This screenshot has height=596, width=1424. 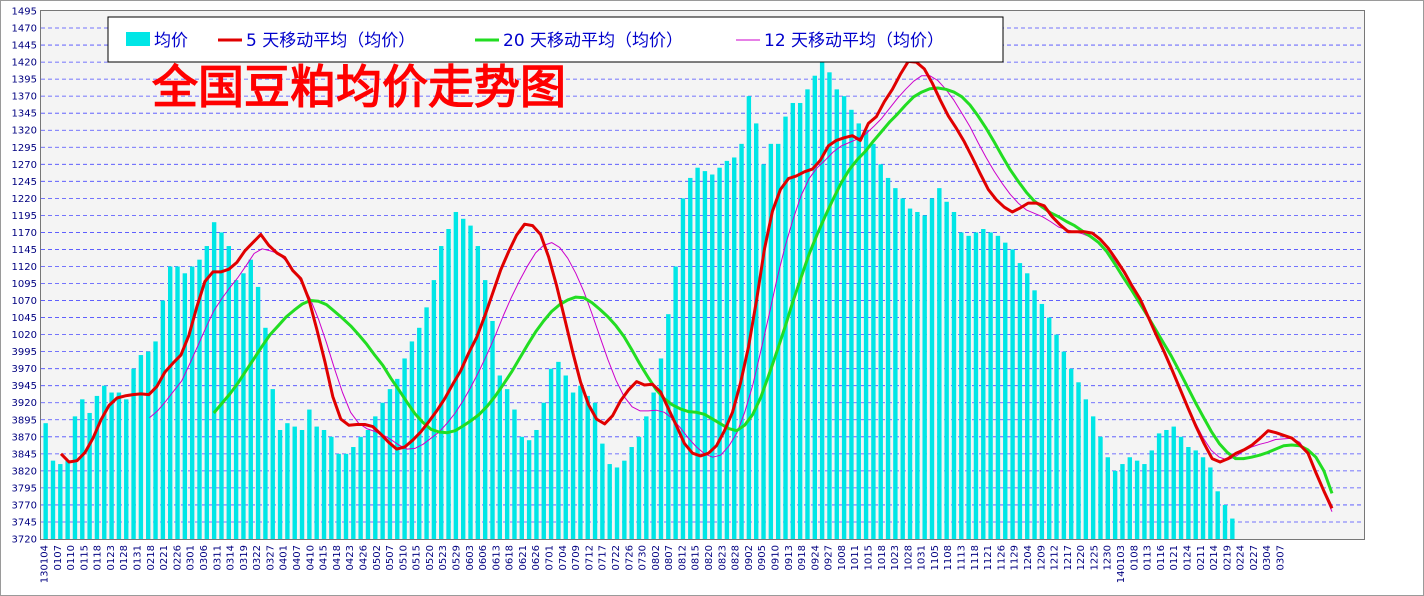 I want to click on x-tick-label: 1023, so click(x=895, y=557).